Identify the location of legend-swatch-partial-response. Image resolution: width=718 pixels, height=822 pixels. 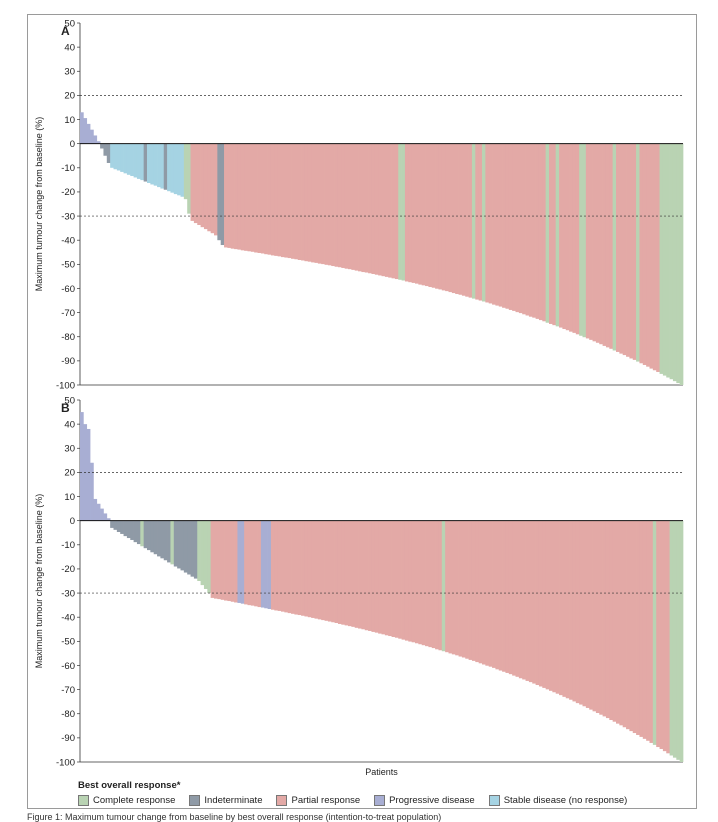
(282, 800).